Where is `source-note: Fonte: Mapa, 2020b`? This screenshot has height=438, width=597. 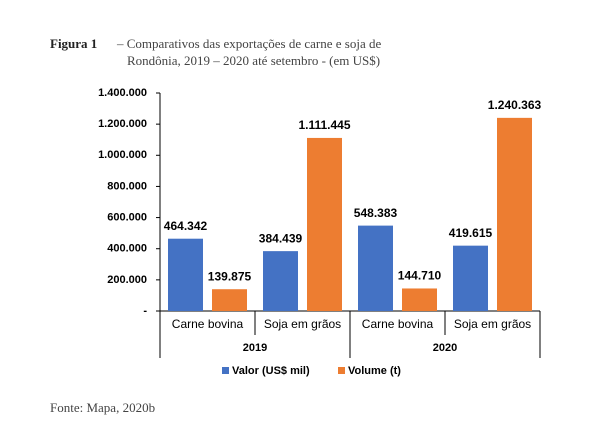 source-note: Fonte: Mapa, 2020b is located at coordinates (102, 407).